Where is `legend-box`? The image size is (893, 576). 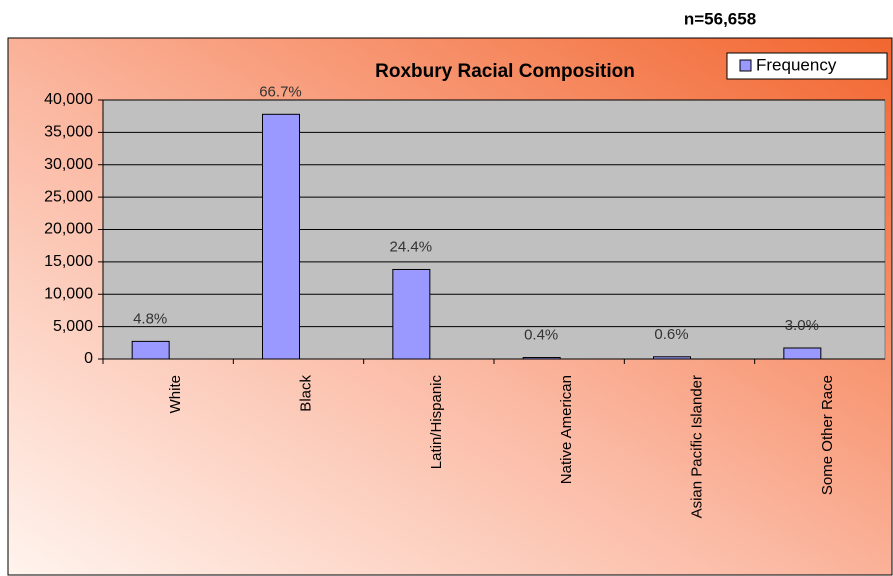
legend-box is located at coordinates (807, 66).